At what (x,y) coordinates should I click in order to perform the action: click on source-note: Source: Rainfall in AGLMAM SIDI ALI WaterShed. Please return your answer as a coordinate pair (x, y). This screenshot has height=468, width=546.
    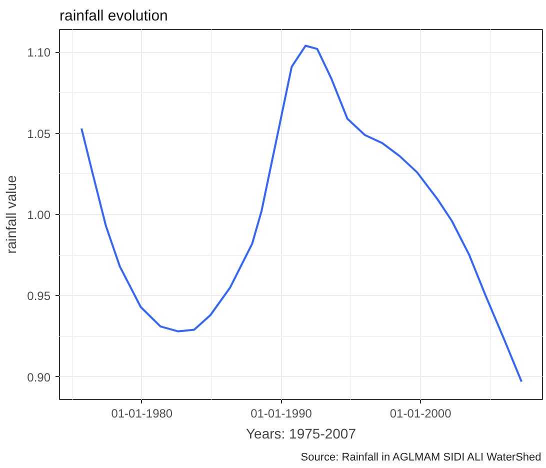
    Looking at the image, I should click on (421, 458).